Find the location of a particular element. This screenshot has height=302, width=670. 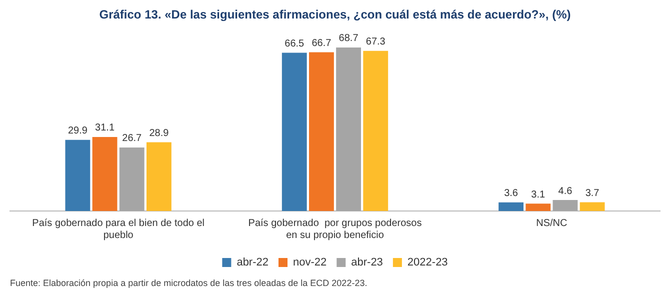

source-note: Fuente: Elaboración propia a partir de microdatos de las tres oleadas de la ECD 2022-23. is located at coordinates (188, 283).